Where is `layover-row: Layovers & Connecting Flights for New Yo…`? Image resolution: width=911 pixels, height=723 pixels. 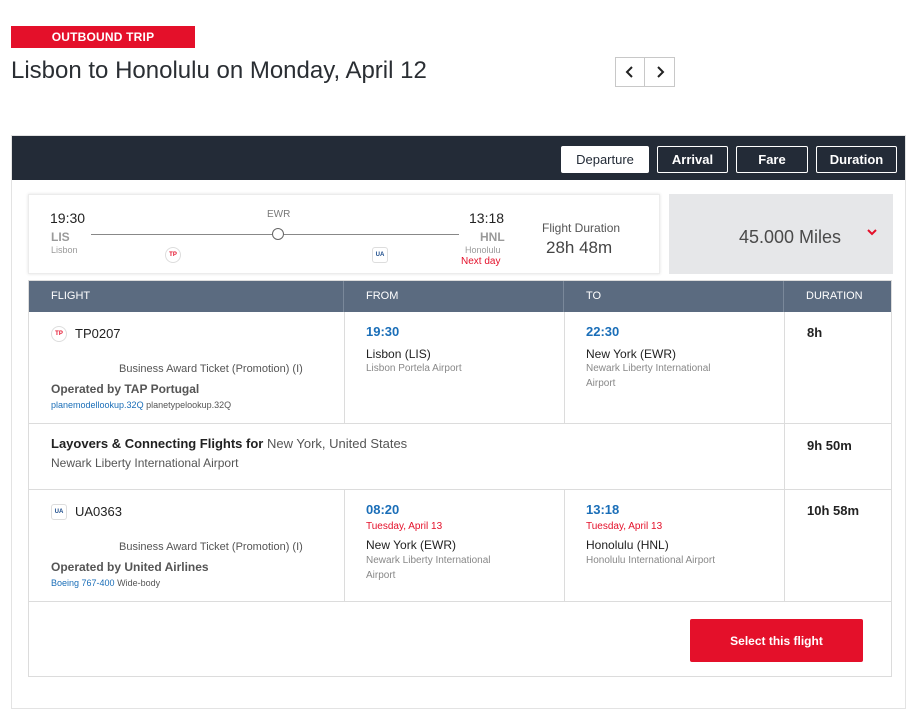 layover-row: Layovers & Connecting Flights for New Yo… is located at coordinates (460, 457).